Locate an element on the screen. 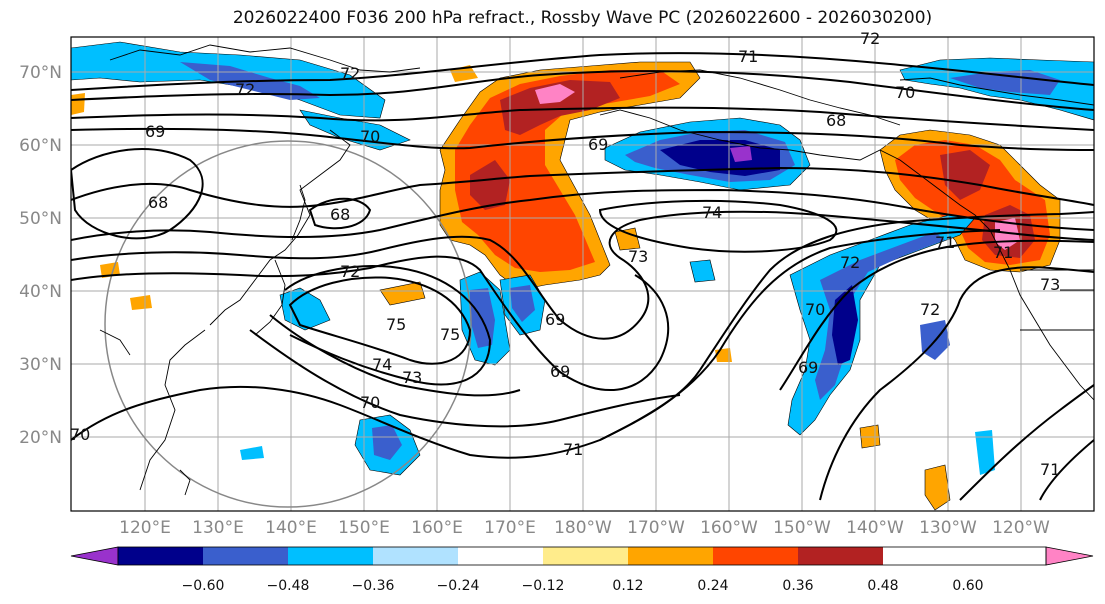 The image size is (1105, 604). lon-label: 150°E is located at coordinates (364, 528).